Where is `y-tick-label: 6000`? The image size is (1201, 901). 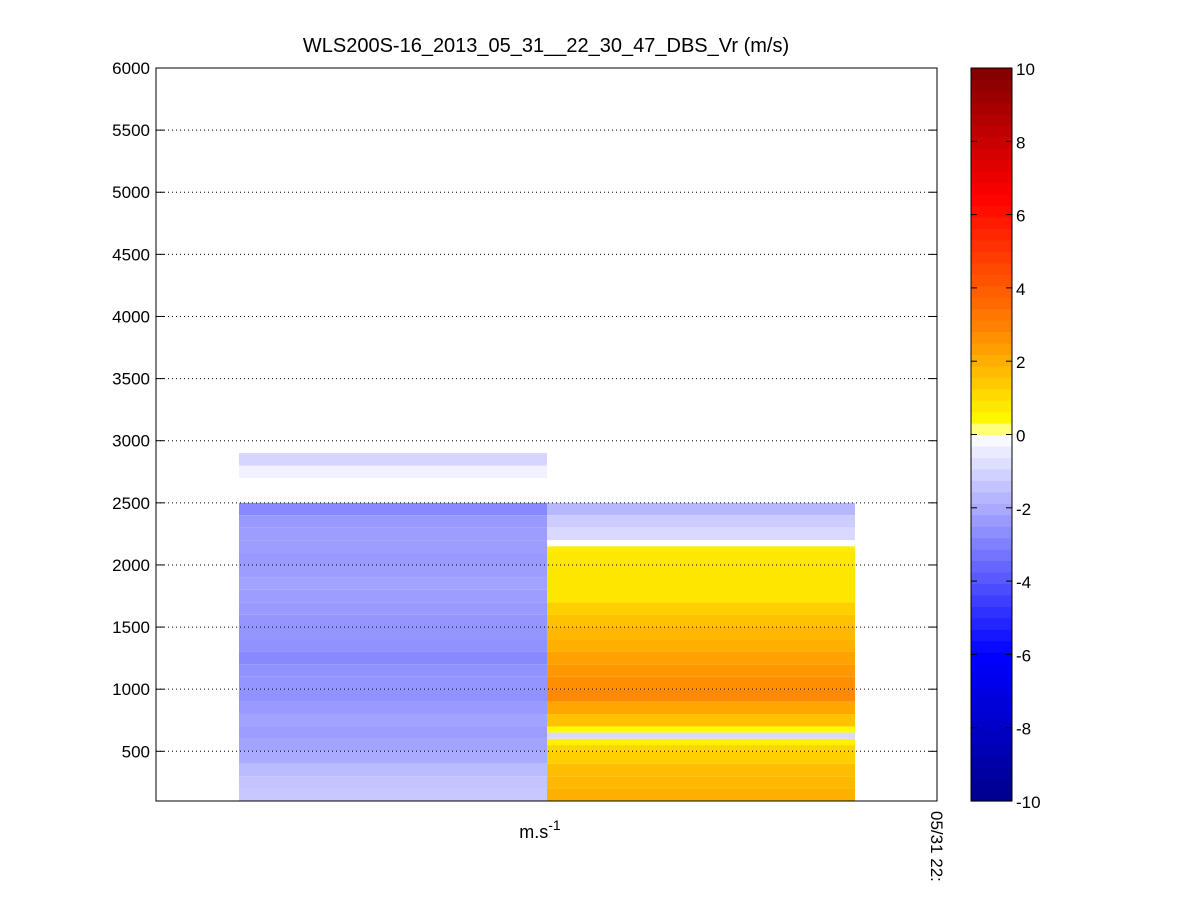 y-tick-label: 6000 is located at coordinates (131, 68).